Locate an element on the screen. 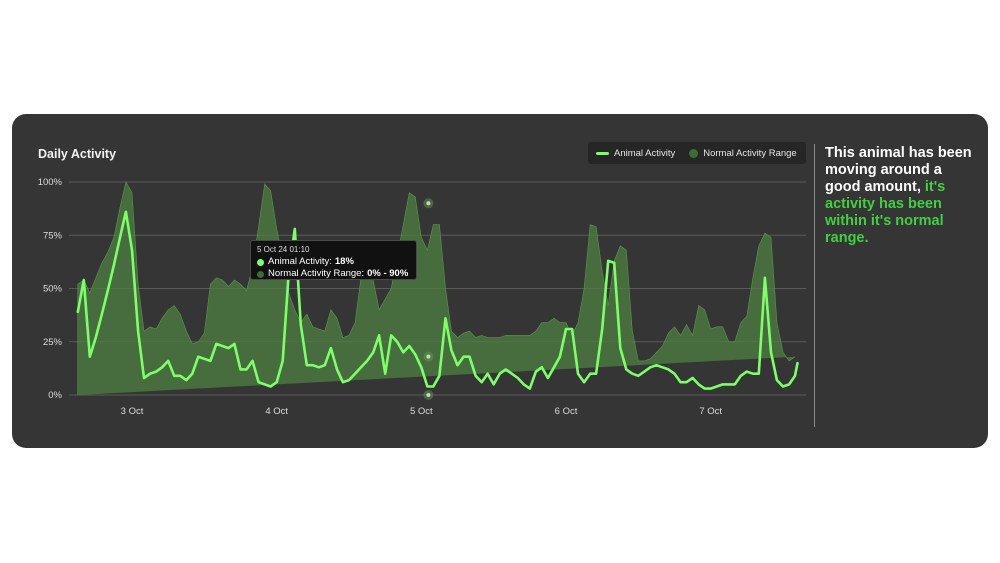  x-tick-label: 5 Oct is located at coordinates (421, 411).